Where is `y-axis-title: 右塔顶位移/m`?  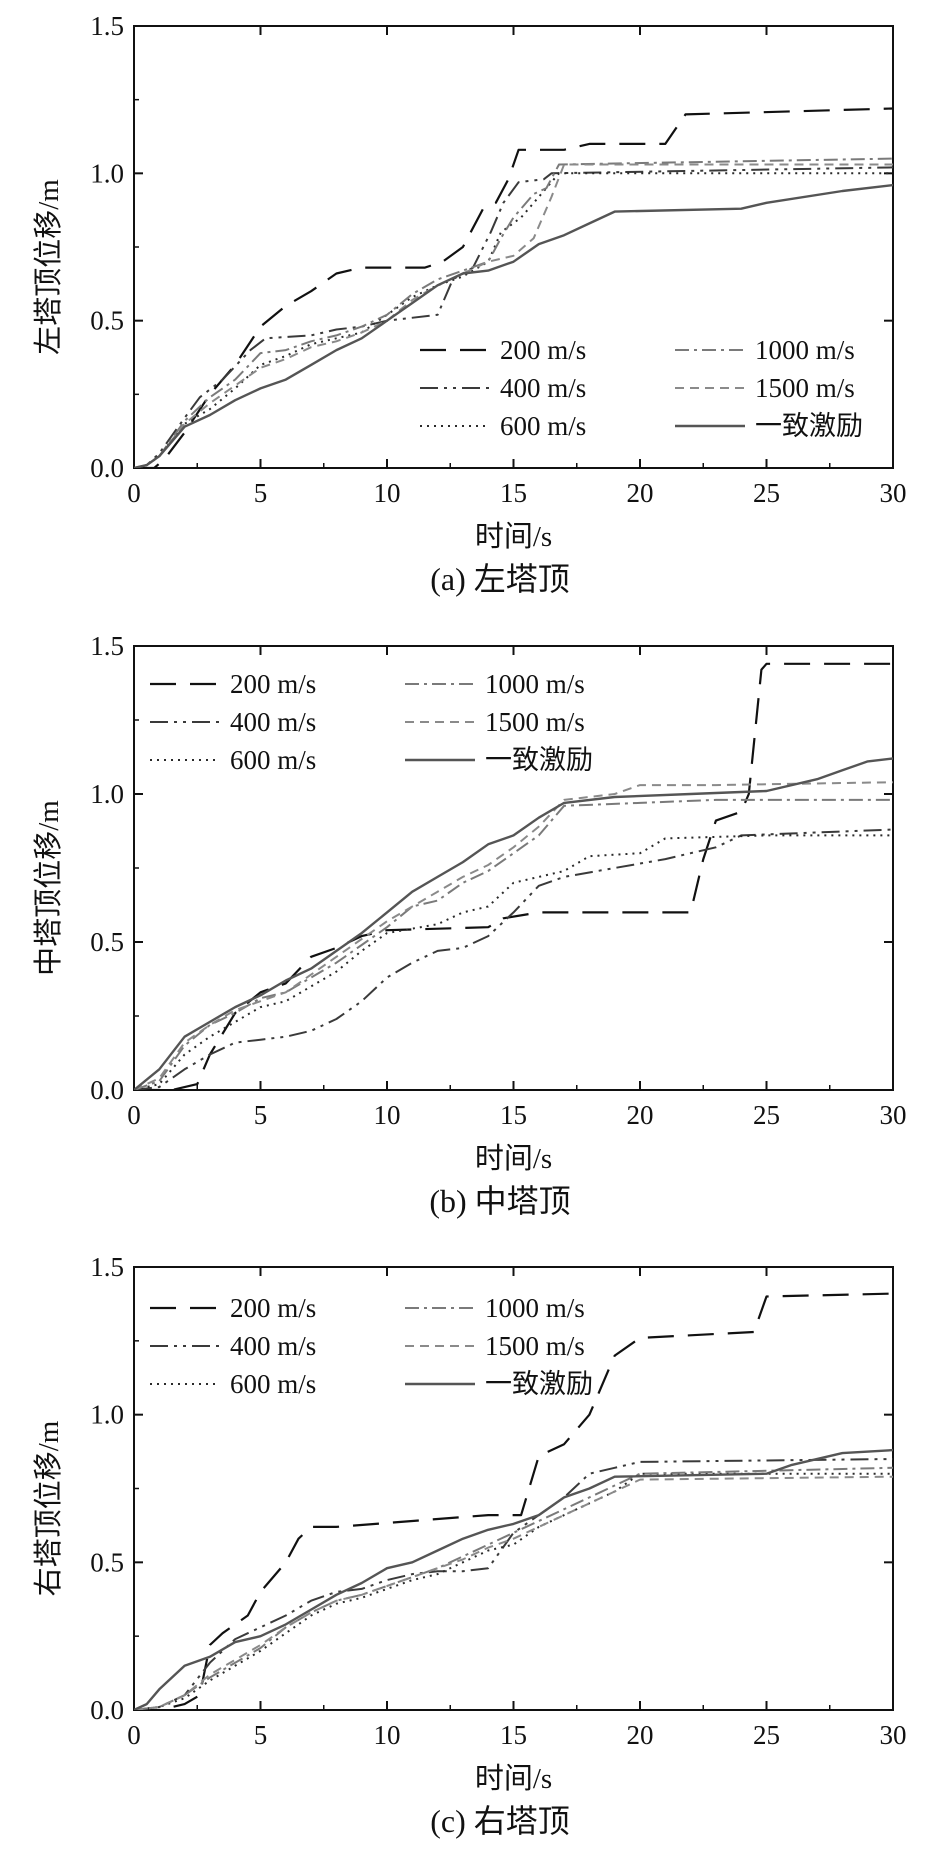
y-axis-title: 右塔顶位移/m is located at coordinates (48, 1508).